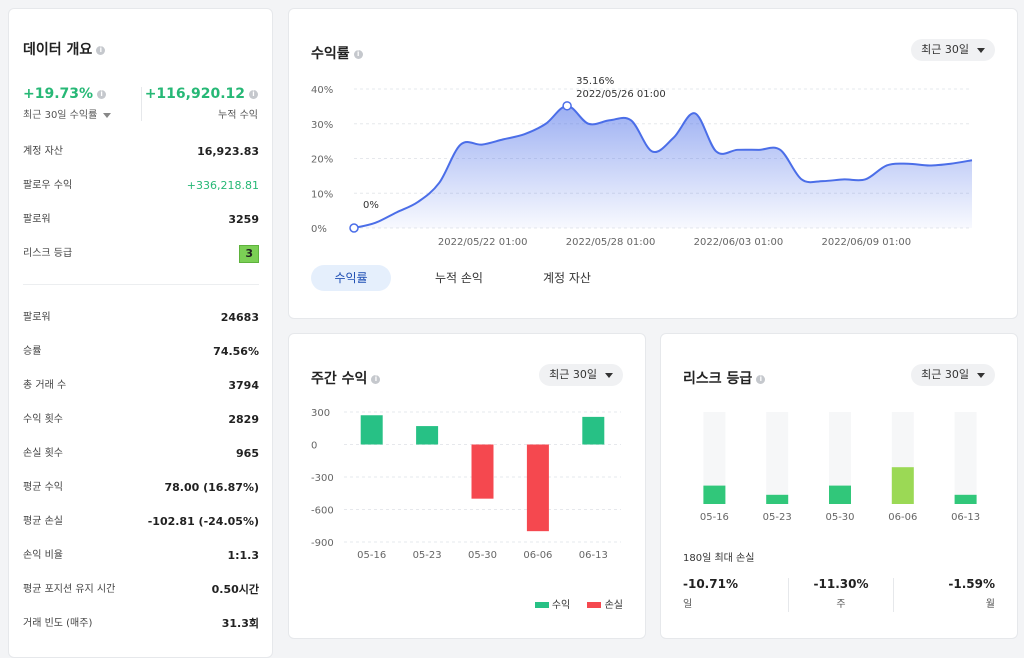 Image resolution: width=1024 pixels, height=658 pixels. I want to click on x-tick-label: 05-23, so click(427, 555).